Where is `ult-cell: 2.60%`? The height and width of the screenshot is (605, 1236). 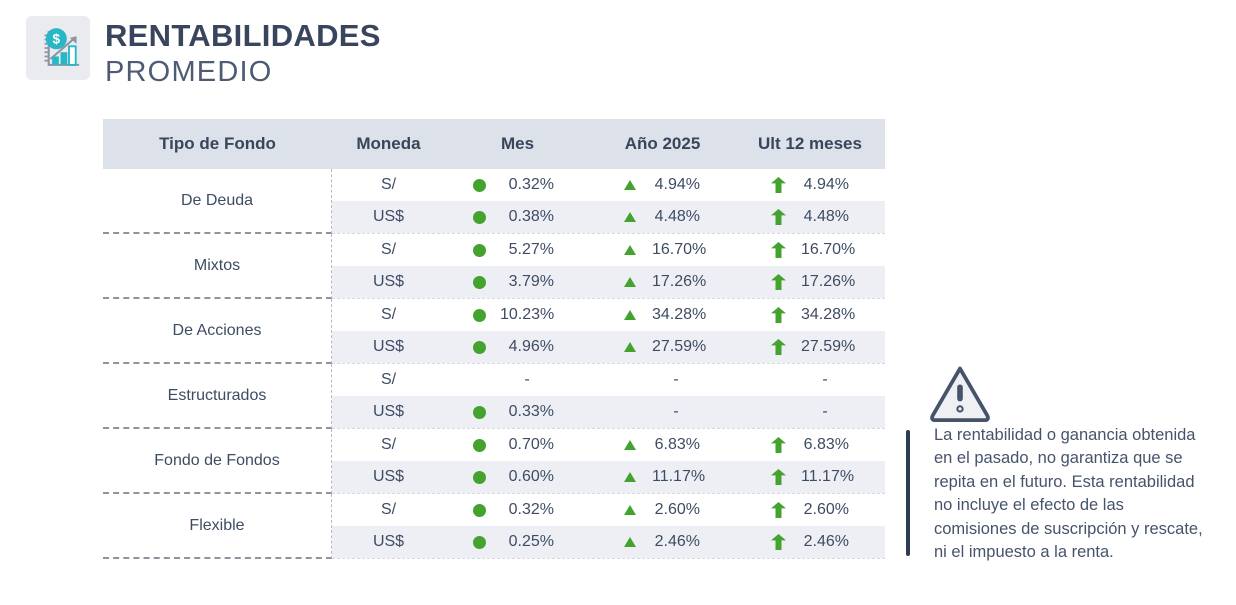 ult-cell: 2.60% is located at coordinates (810, 510).